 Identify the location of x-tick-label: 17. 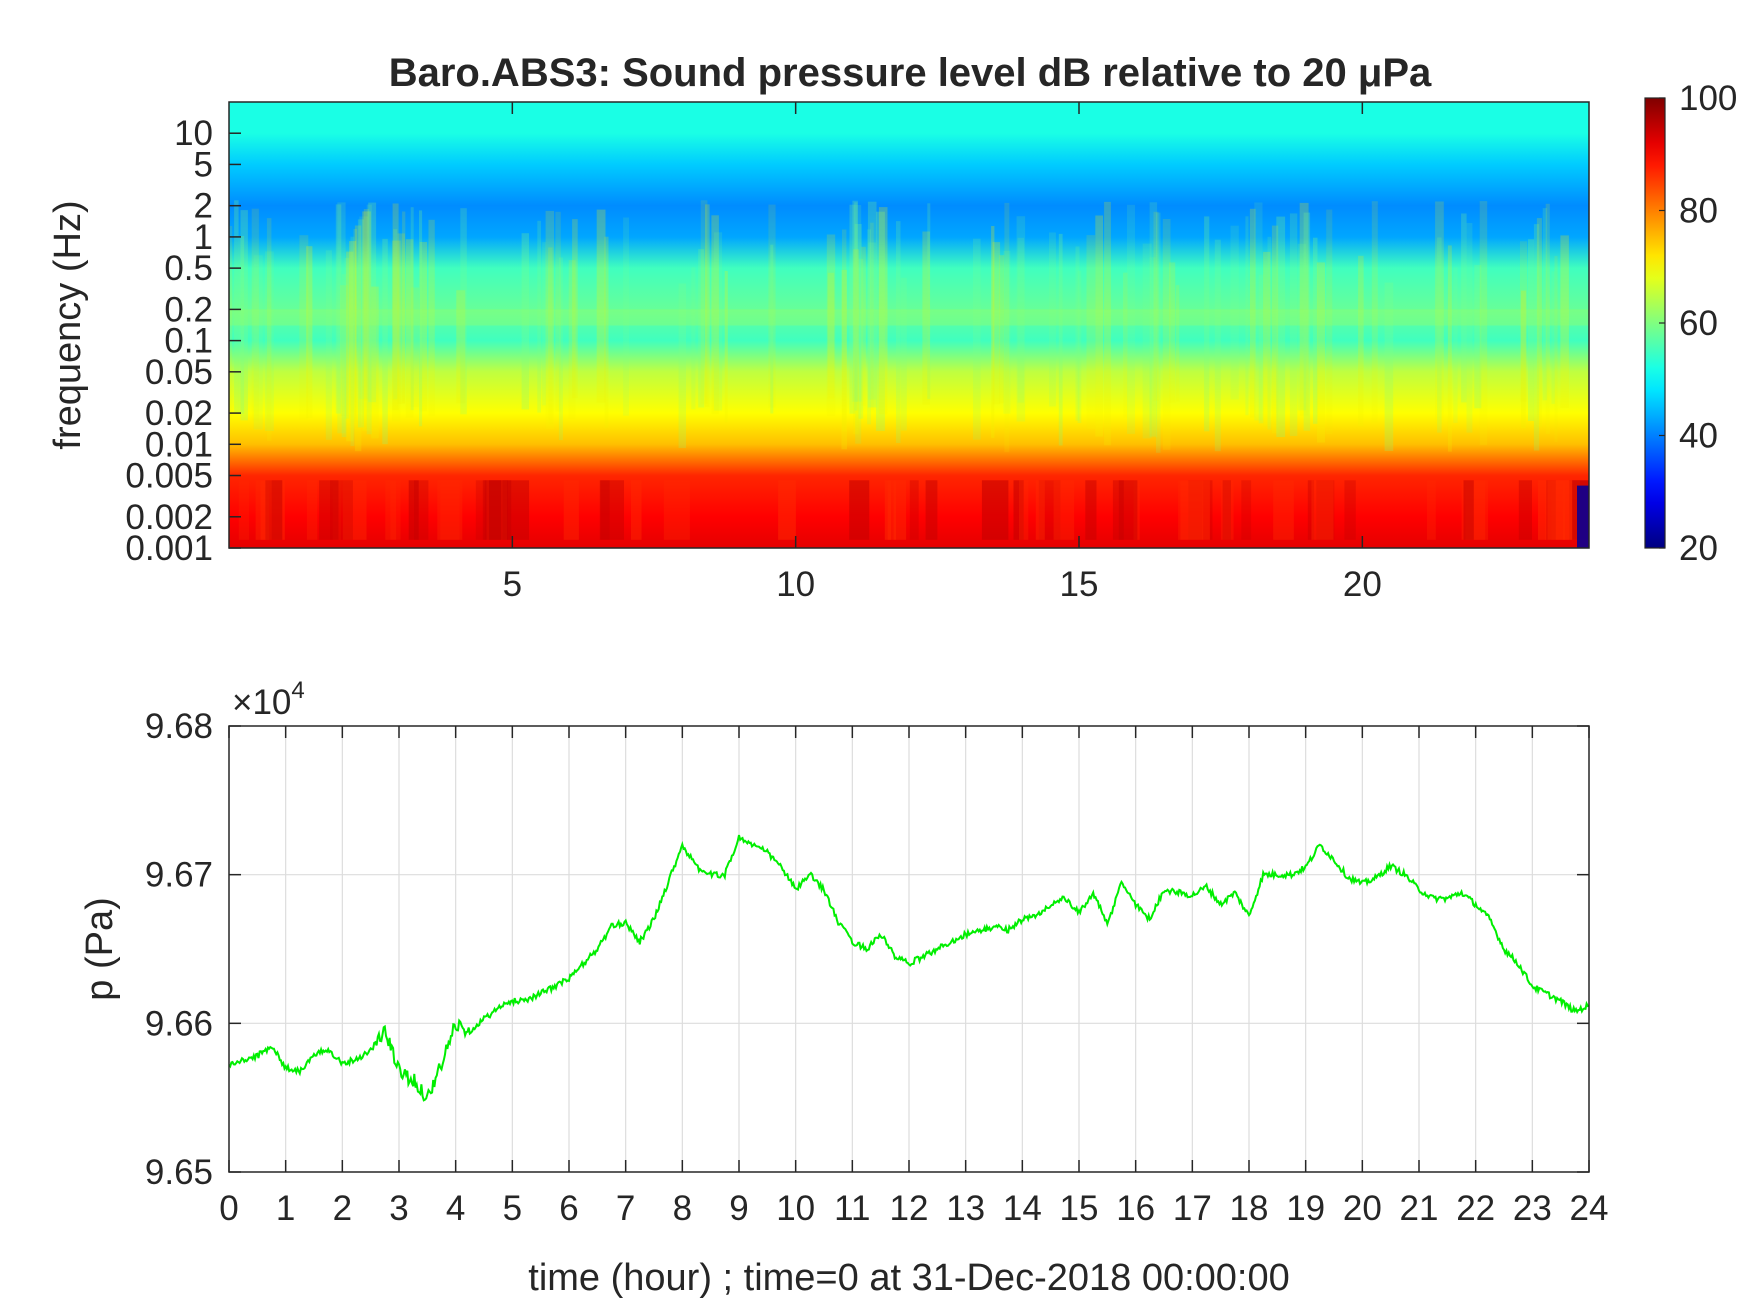
(1192, 1208).